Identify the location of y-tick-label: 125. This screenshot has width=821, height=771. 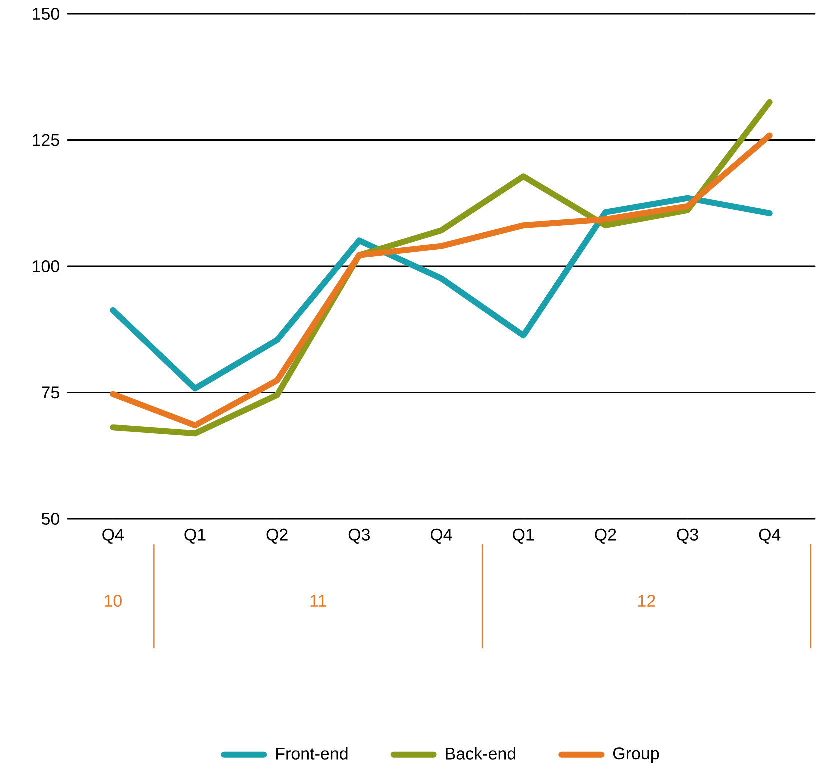
(46, 140).